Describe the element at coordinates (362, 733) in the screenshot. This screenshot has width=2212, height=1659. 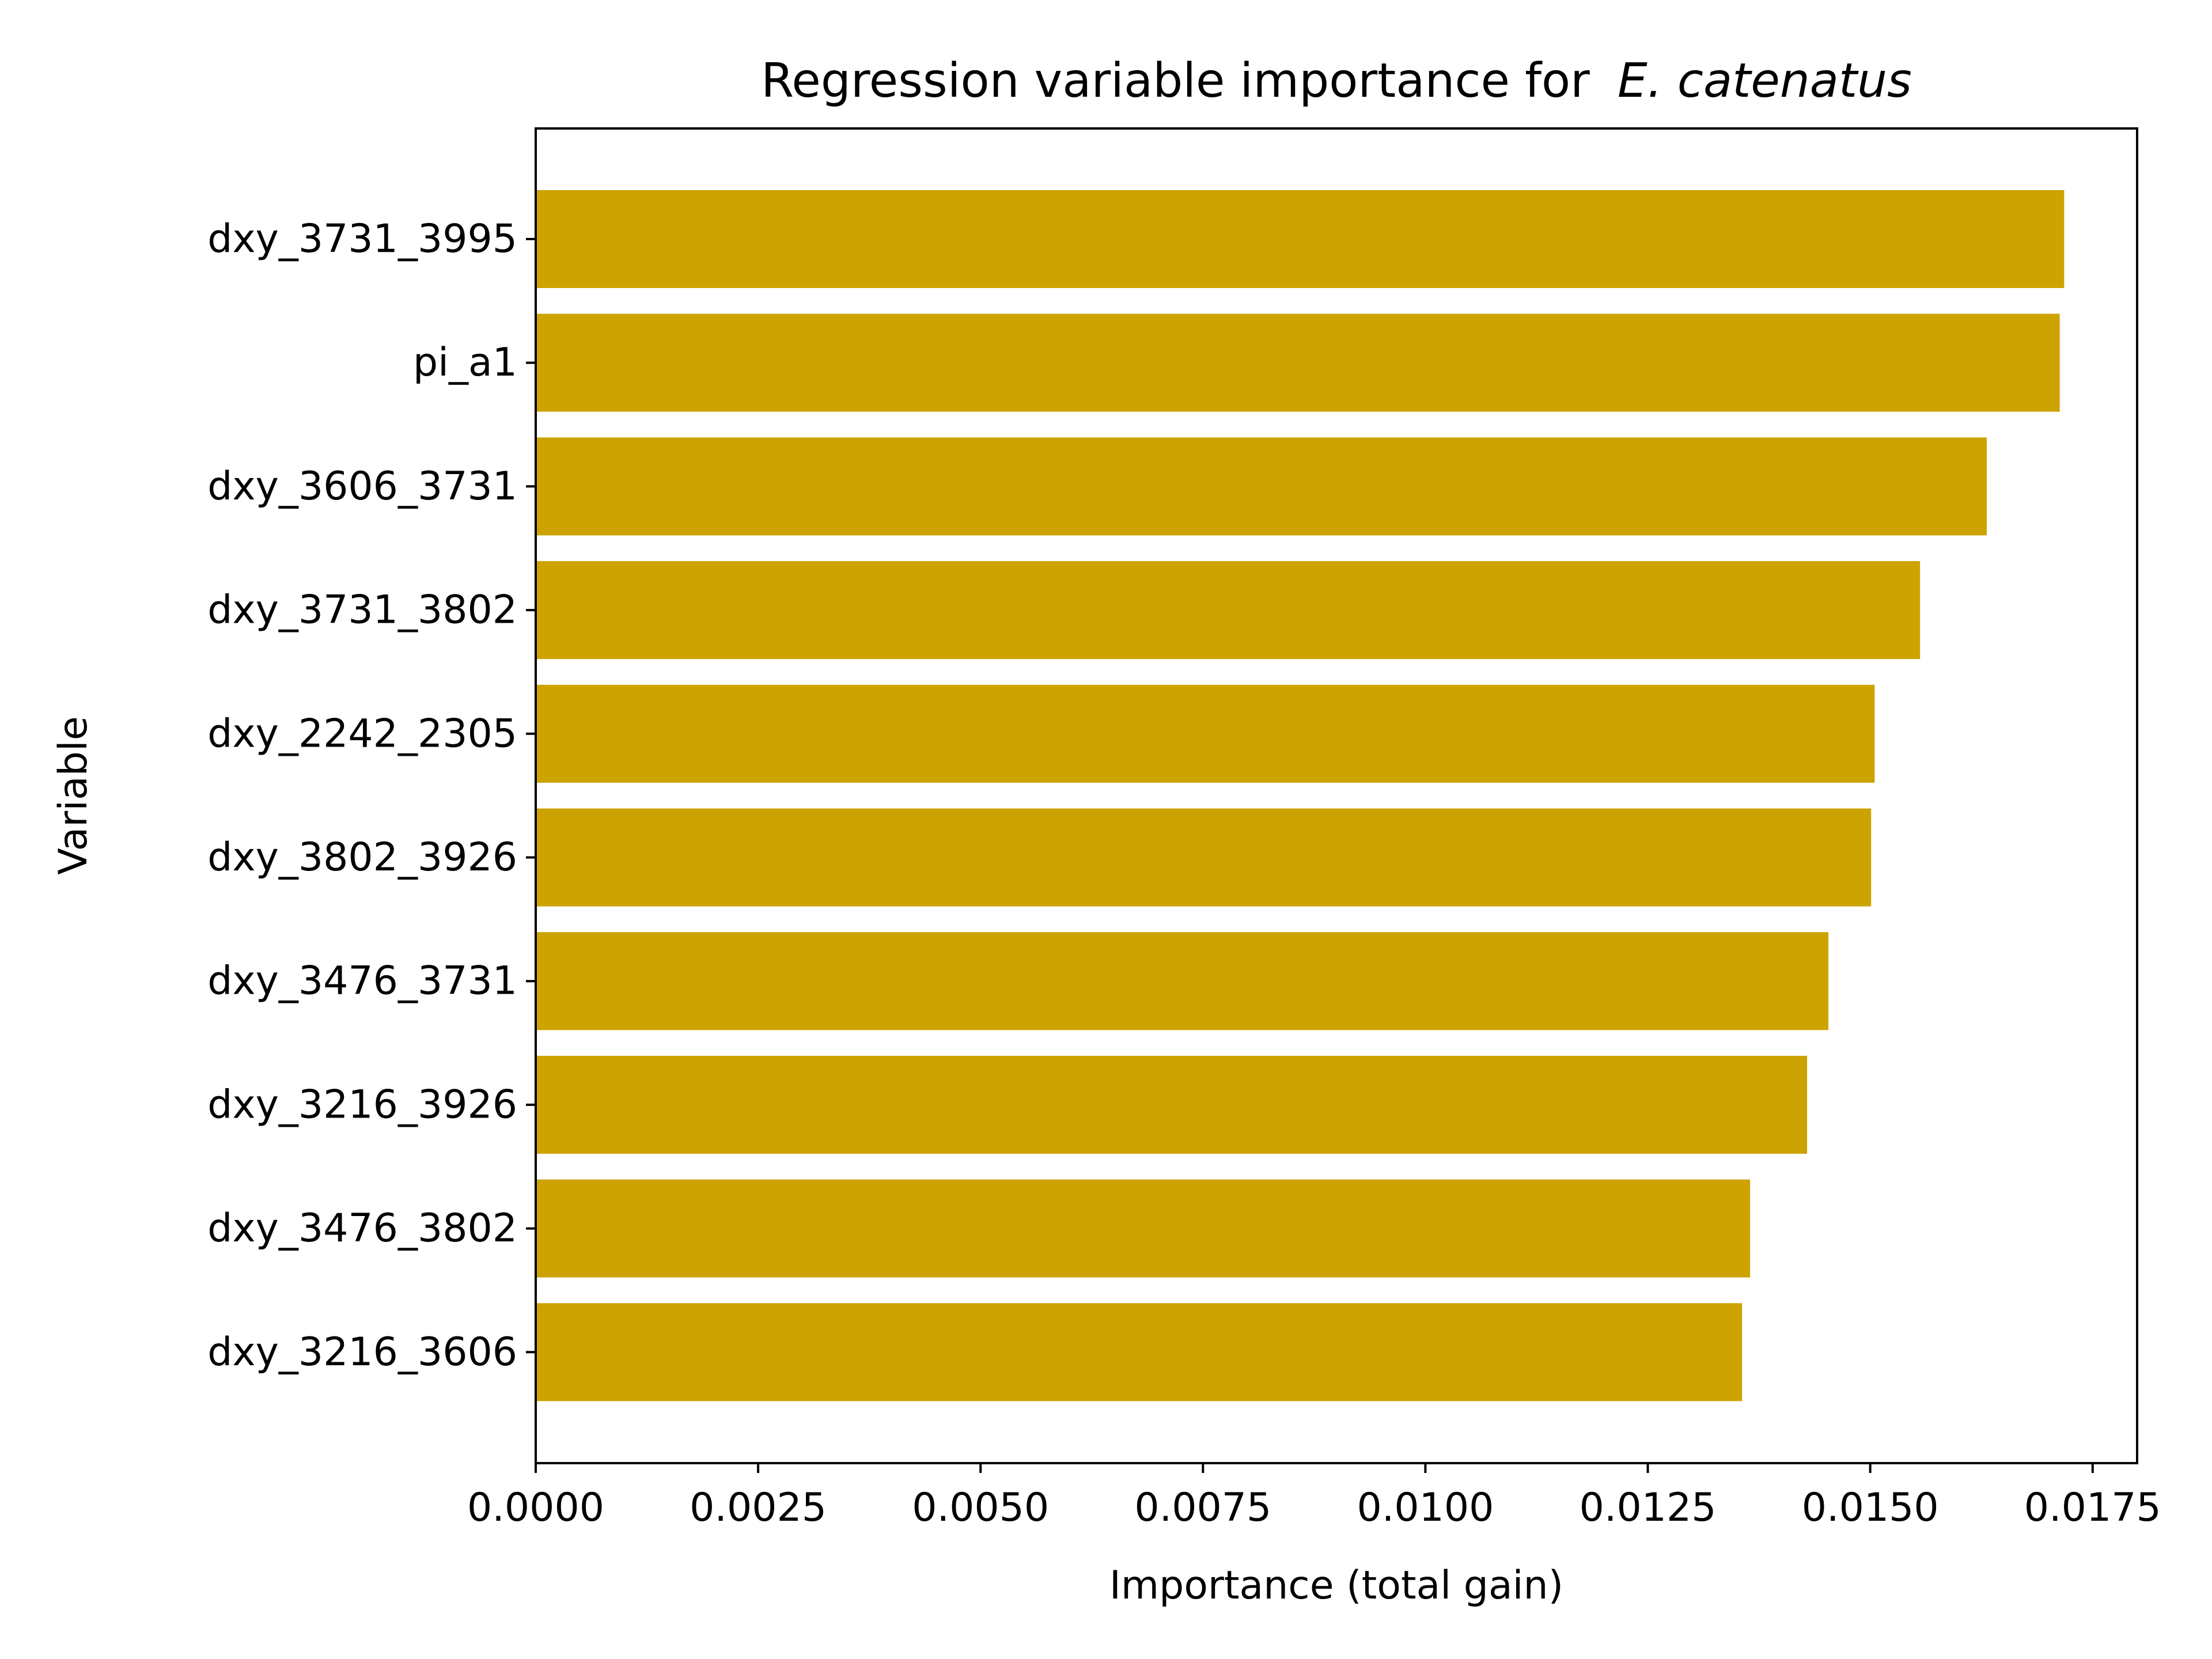
I see `y-tick-label: dxy_2242_2305` at that location.